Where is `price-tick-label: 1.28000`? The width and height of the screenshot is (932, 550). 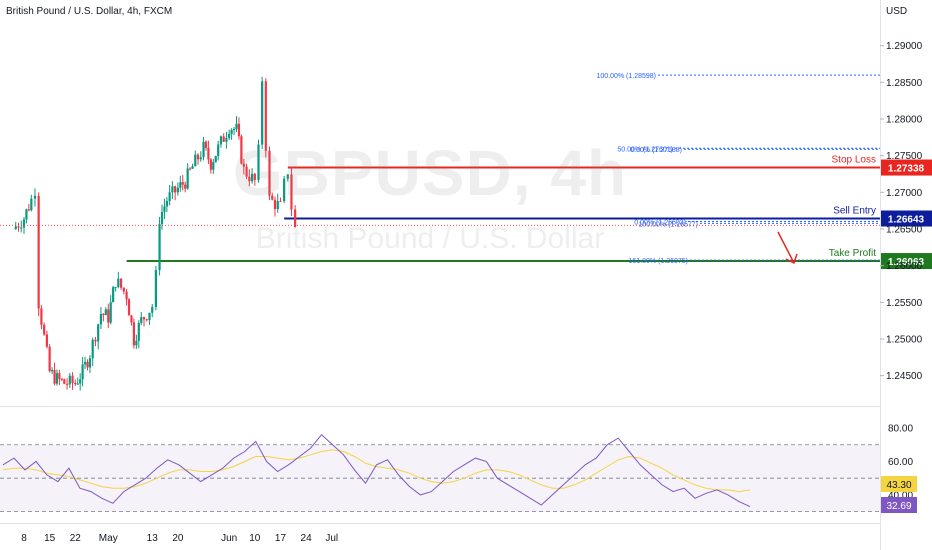 price-tick-label: 1.28000 is located at coordinates (904, 120).